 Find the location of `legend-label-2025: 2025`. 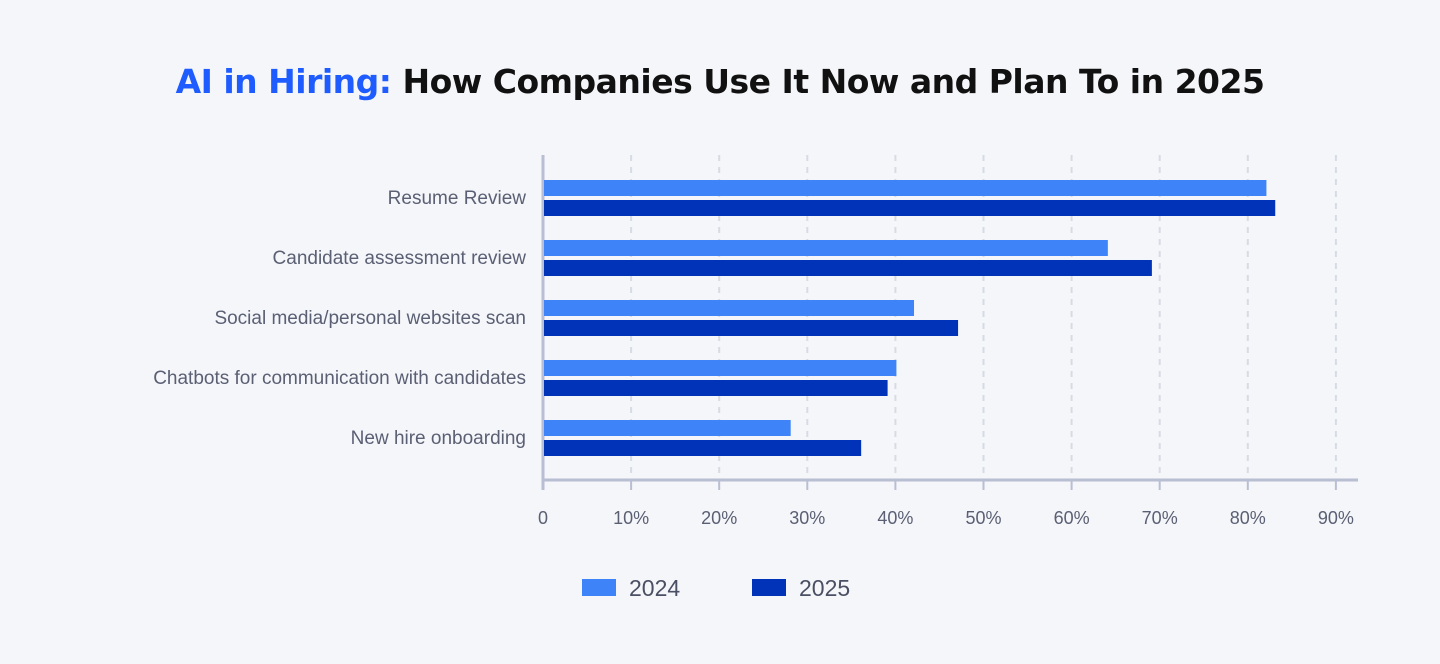

legend-label-2025: 2025 is located at coordinates (824, 588).